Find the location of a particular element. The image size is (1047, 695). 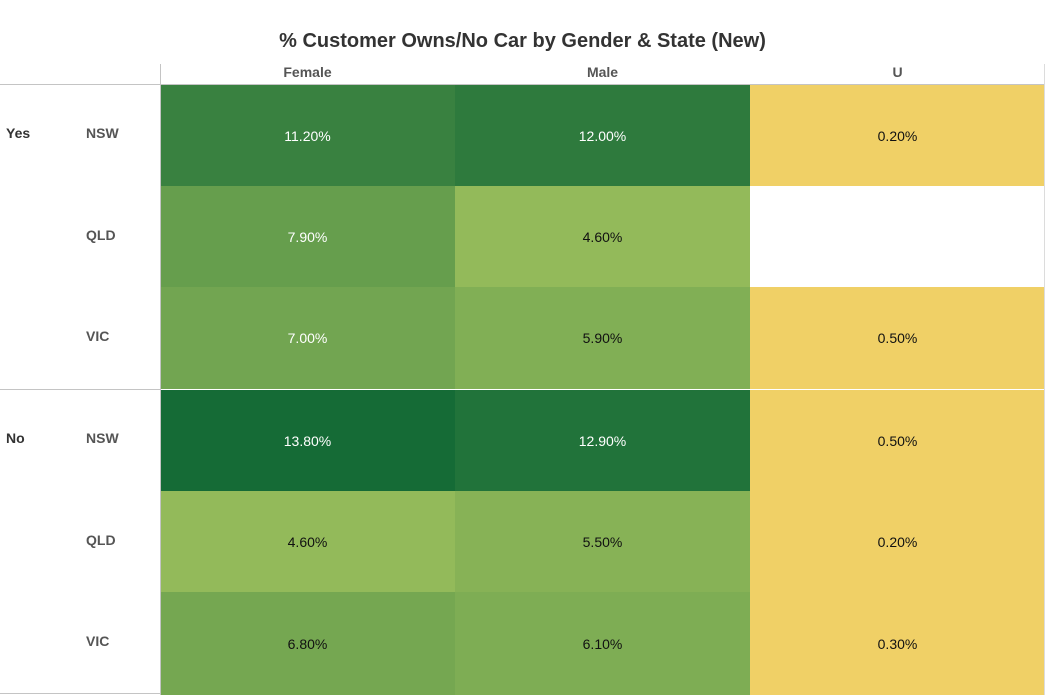

right-border is located at coordinates (1044, 379).